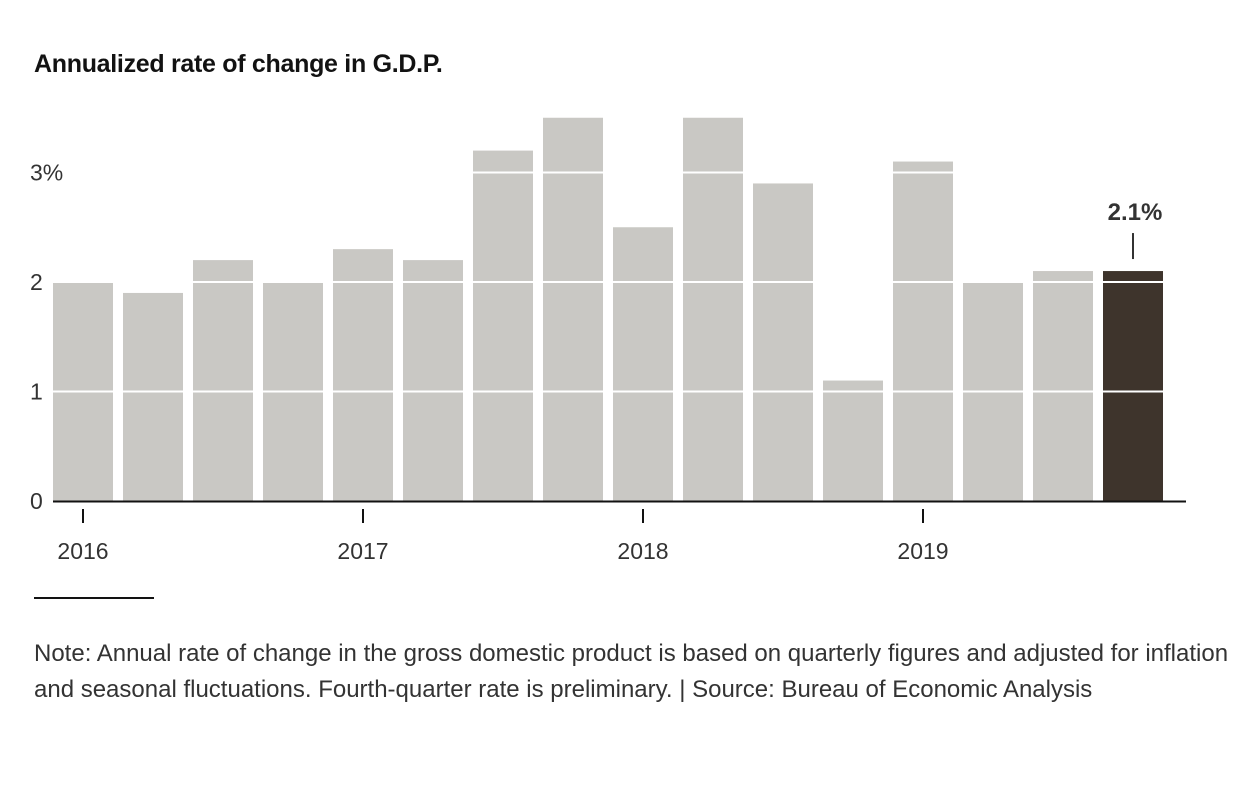 This screenshot has height=786, width=1256. Describe the element at coordinates (223, 380) in the screenshot. I see `bar-2016-q3` at that location.